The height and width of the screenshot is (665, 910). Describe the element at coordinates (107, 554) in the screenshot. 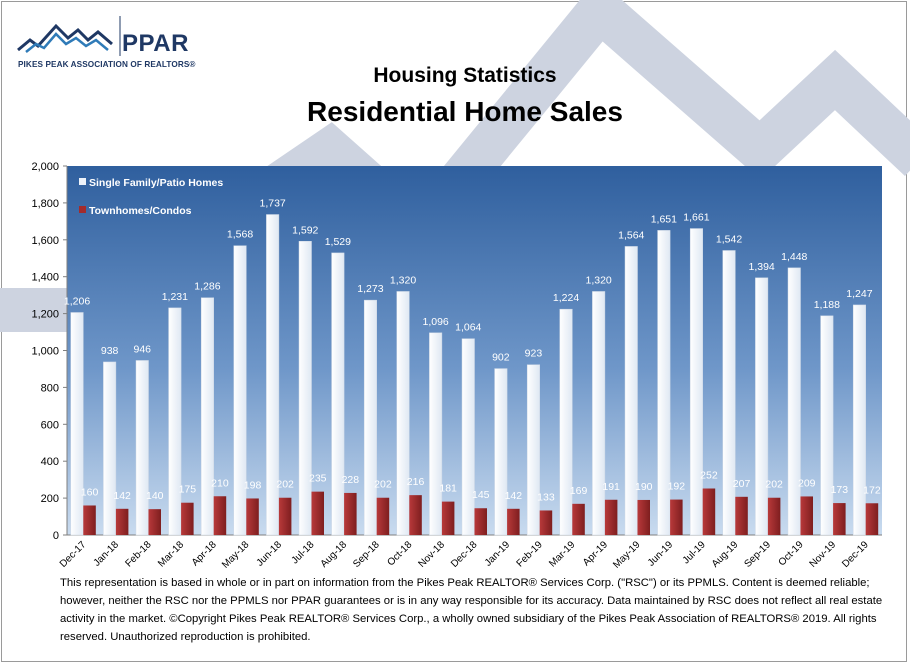

I see `x-tick-label: Jan-18` at that location.